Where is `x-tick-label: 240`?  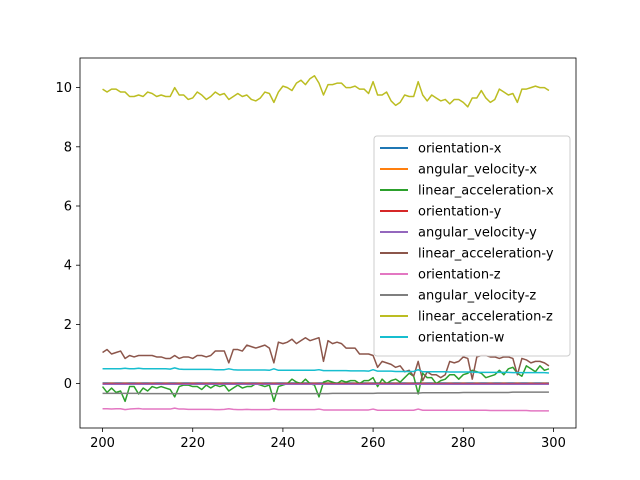
x-tick-label: 240 is located at coordinates (282, 443).